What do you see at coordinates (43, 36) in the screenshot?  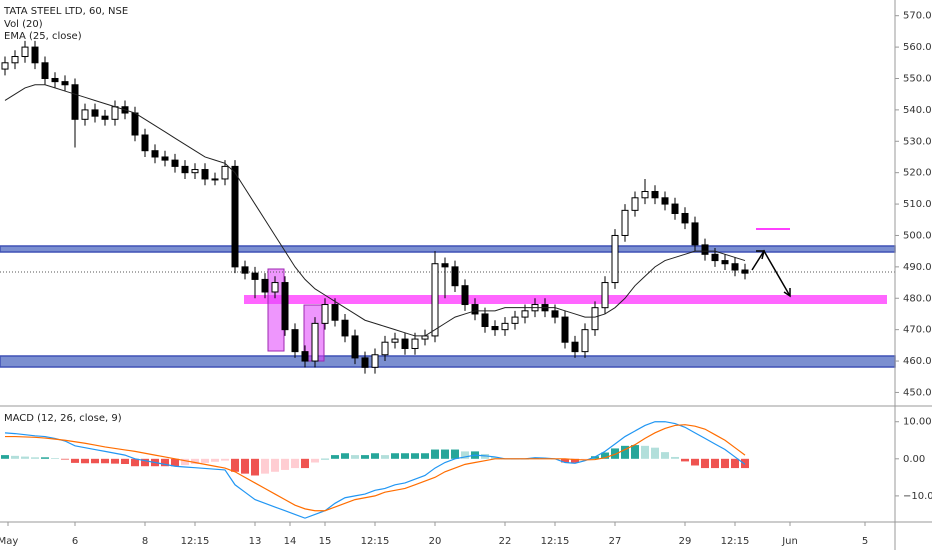 I see `ema-label: EMA (25, close)` at bounding box center [43, 36].